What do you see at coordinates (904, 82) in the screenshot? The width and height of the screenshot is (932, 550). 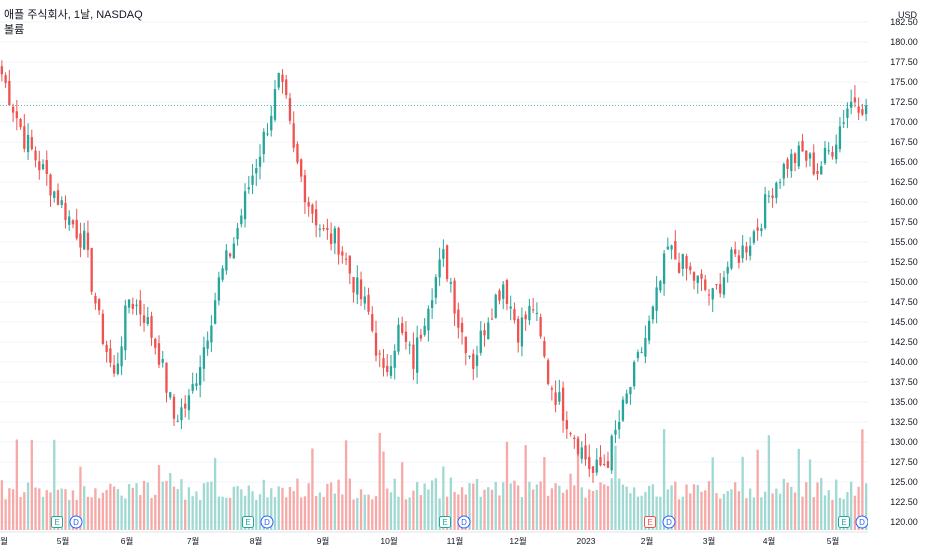 I see `y-tick-label: 175.00` at bounding box center [904, 82].